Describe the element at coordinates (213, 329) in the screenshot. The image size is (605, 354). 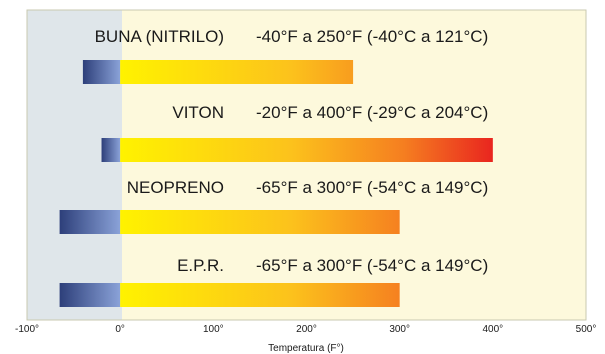
I see `x-tick-label: 100°` at that location.